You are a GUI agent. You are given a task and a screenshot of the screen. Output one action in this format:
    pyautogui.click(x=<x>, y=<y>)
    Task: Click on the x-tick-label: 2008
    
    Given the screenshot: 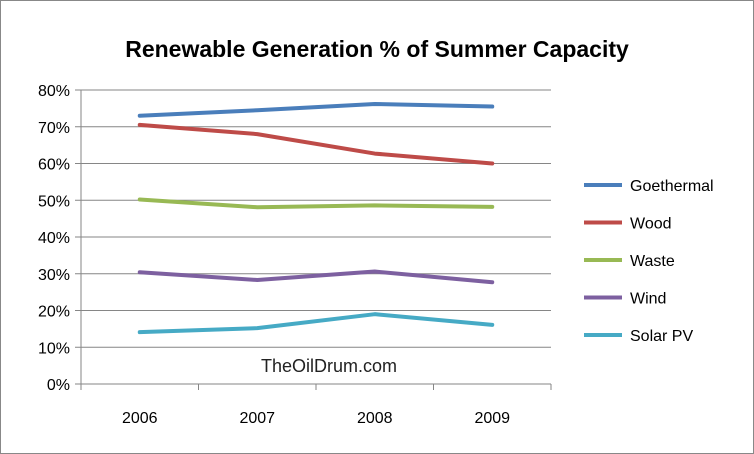 What is the action you would take?
    pyautogui.click(x=375, y=418)
    